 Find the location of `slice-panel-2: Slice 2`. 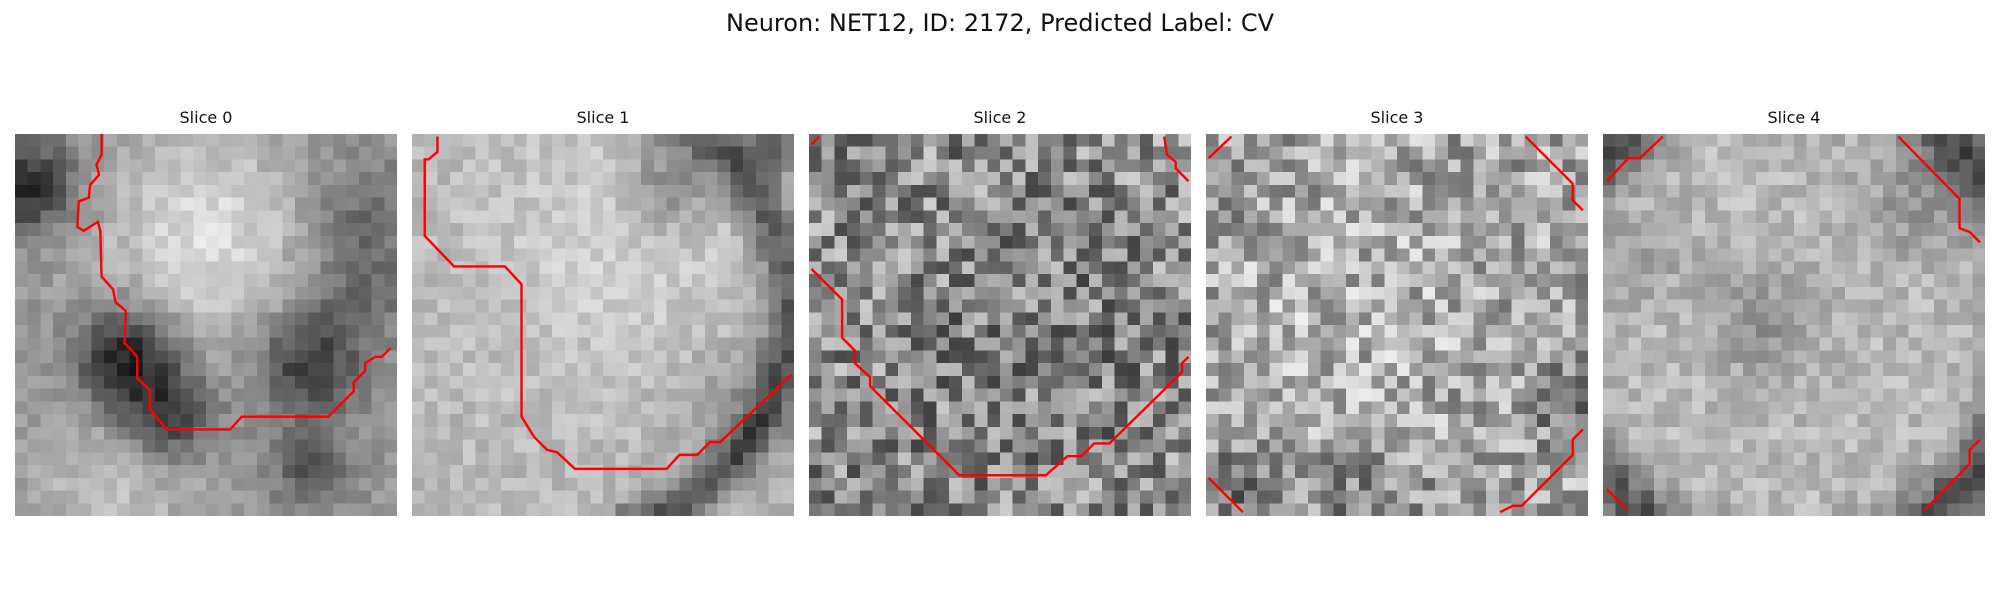

slice-panel-2: Slice 2 is located at coordinates (1000, 312).